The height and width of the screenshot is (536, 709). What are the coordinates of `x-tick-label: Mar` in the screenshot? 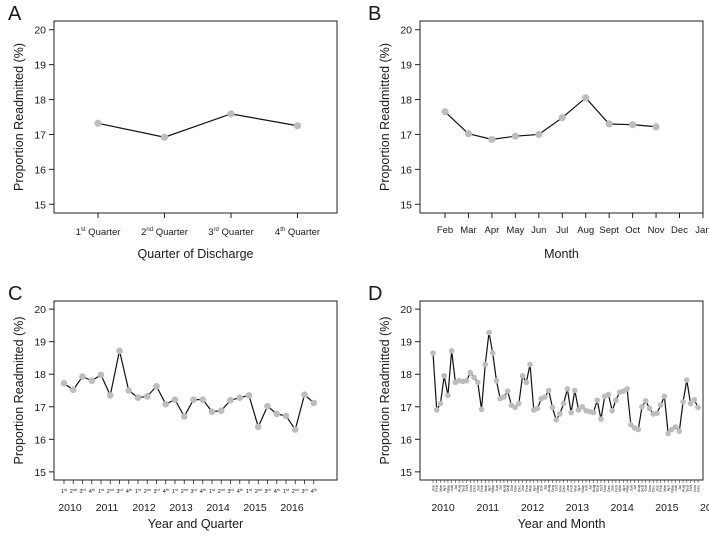 It's located at (574, 488).